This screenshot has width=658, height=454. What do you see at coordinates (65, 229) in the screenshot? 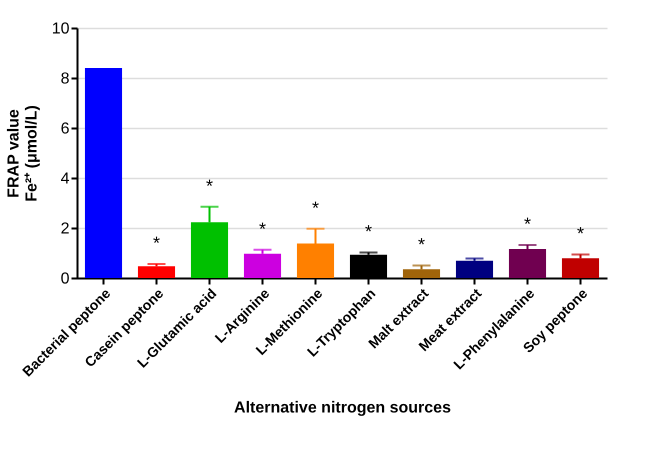
I see `y-tick-label: 2` at bounding box center [65, 229].